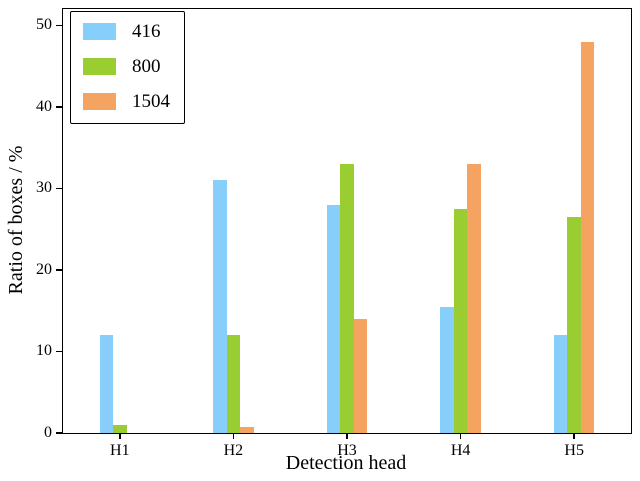 The image size is (640, 481). What do you see at coordinates (460, 450) in the screenshot?
I see `x-tick-label: H4` at bounding box center [460, 450].